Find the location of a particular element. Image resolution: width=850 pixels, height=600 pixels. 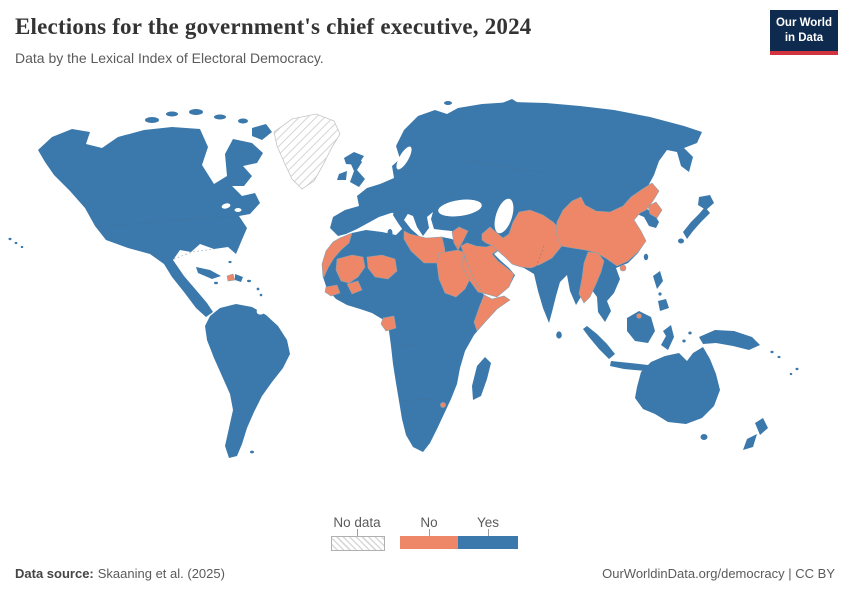

footer-source-label: Data source: is located at coordinates (54, 573).